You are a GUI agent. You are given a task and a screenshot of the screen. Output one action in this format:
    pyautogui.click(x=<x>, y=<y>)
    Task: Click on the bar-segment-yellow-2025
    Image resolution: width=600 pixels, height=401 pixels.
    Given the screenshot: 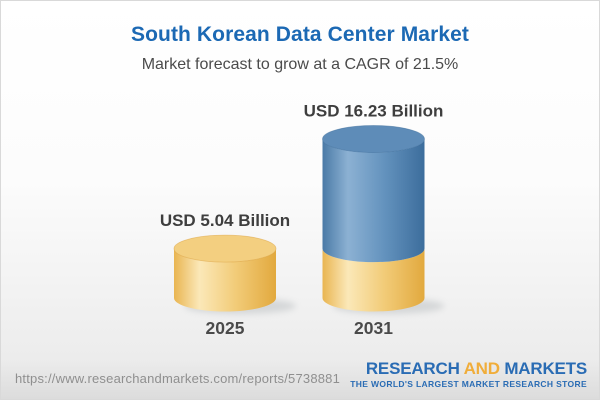 What is the action you would take?
    pyautogui.click(x=225, y=280)
    